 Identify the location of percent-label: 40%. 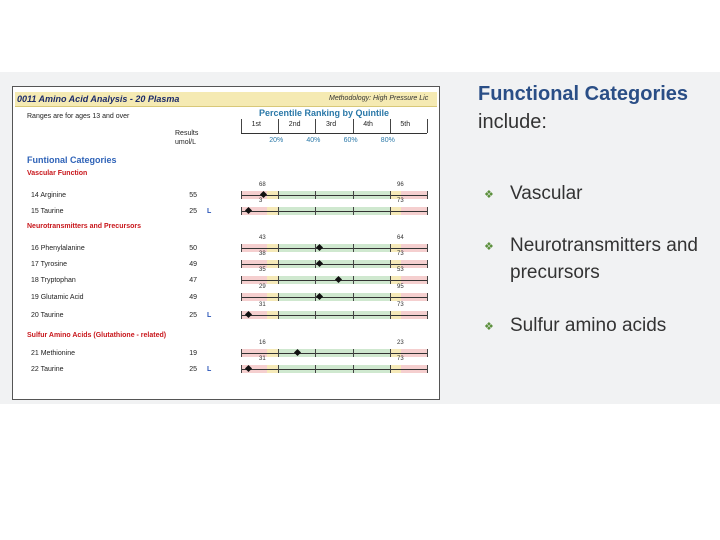
(313, 140).